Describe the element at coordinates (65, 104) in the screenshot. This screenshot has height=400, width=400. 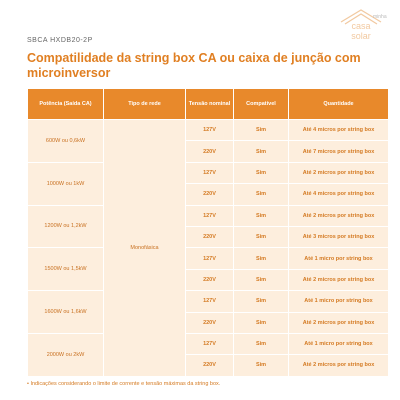
I see `column-header: Potência (Saída CA)` at that location.